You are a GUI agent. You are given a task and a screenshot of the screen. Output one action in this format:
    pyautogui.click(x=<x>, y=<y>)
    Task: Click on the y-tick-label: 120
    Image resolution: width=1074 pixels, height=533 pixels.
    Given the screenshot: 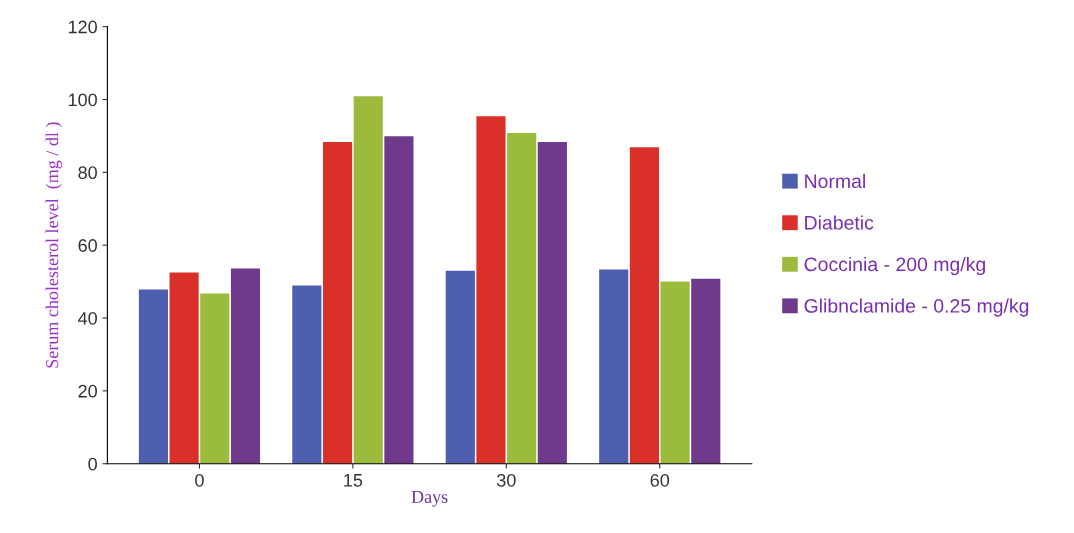 What is the action you would take?
    pyautogui.click(x=82, y=27)
    